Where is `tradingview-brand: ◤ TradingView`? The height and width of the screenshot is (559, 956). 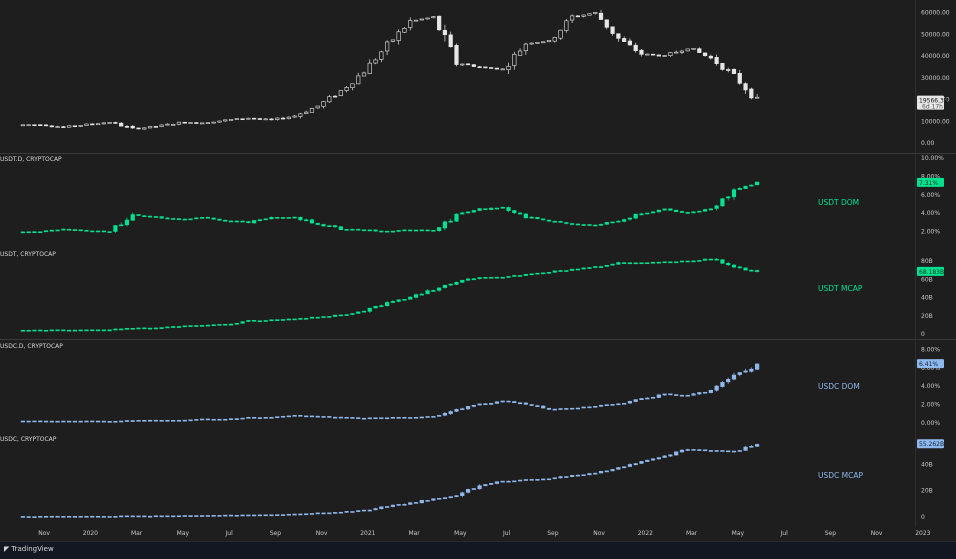 tradingview-brand: ◤ TradingView is located at coordinates (29, 549).